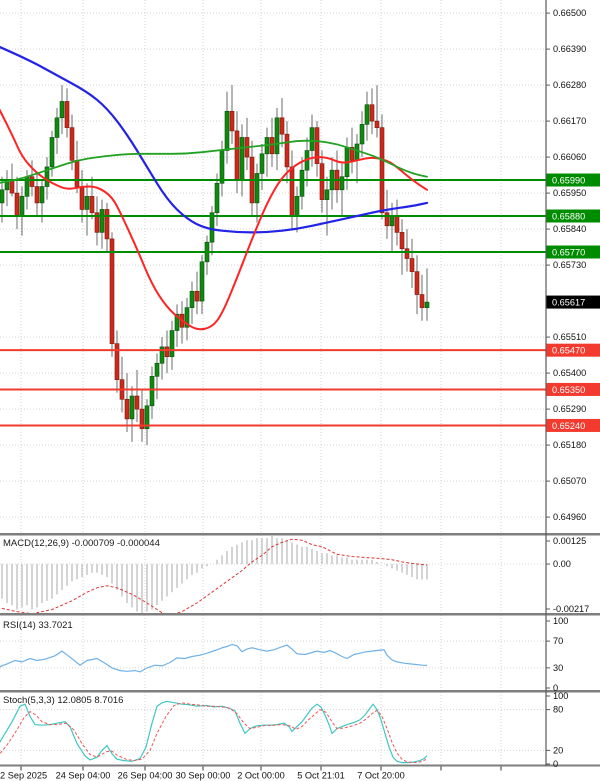 The width and height of the screenshot is (600, 781). I want to click on time-axis-label: 2 Oct 00:00, so click(261, 776).